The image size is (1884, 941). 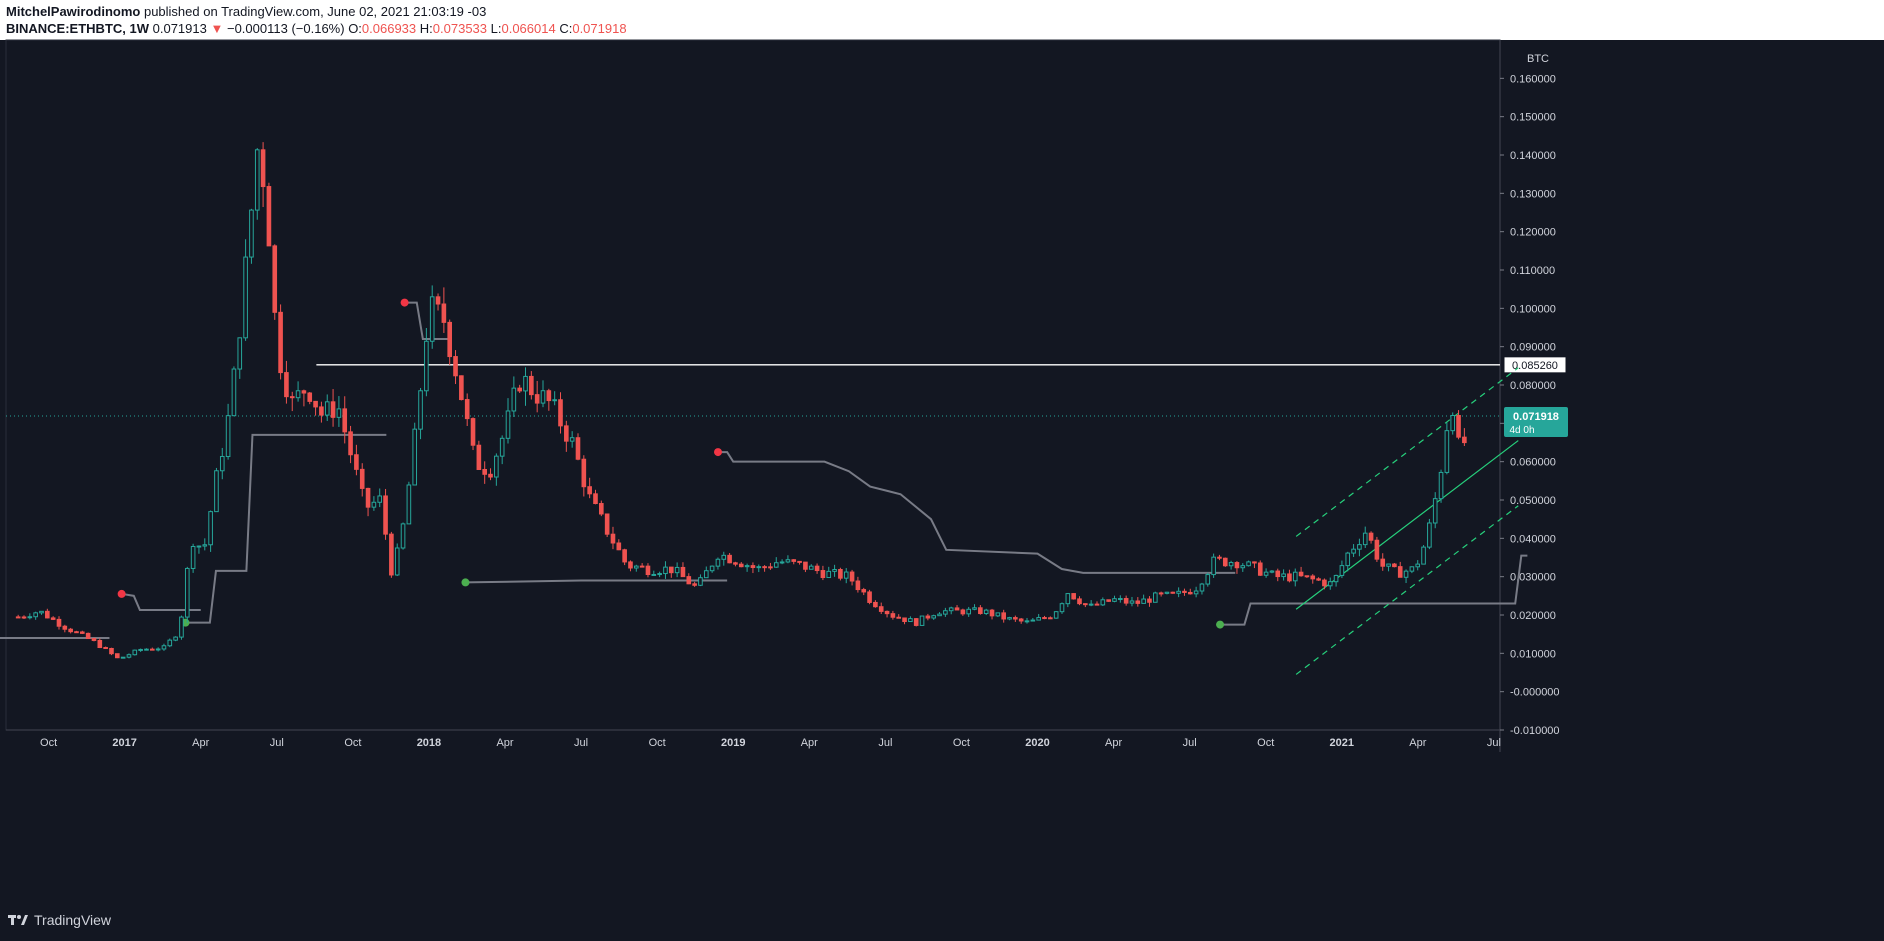 I want to click on high-value: 0.073533, so click(x=460, y=28).